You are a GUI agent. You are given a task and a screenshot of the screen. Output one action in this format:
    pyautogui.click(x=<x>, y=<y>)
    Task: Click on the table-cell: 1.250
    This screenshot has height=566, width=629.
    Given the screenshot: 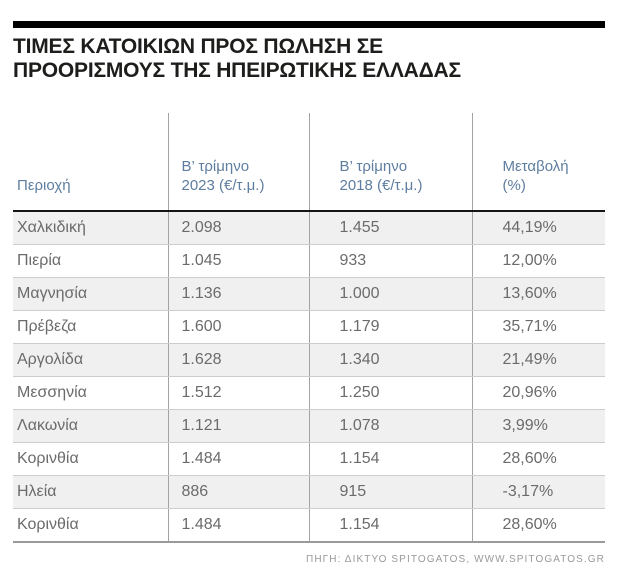 What is the action you would take?
    pyautogui.click(x=390, y=393)
    